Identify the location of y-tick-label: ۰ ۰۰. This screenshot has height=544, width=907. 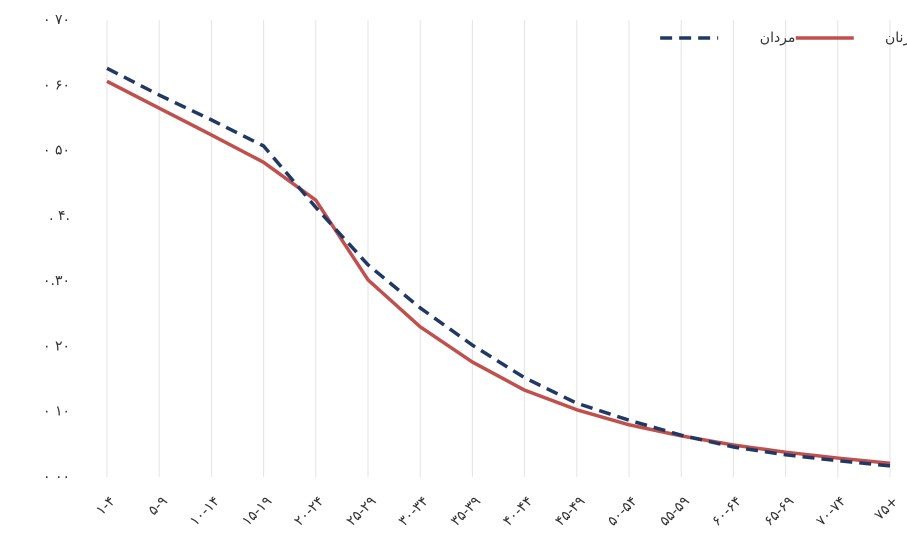
(56, 477).